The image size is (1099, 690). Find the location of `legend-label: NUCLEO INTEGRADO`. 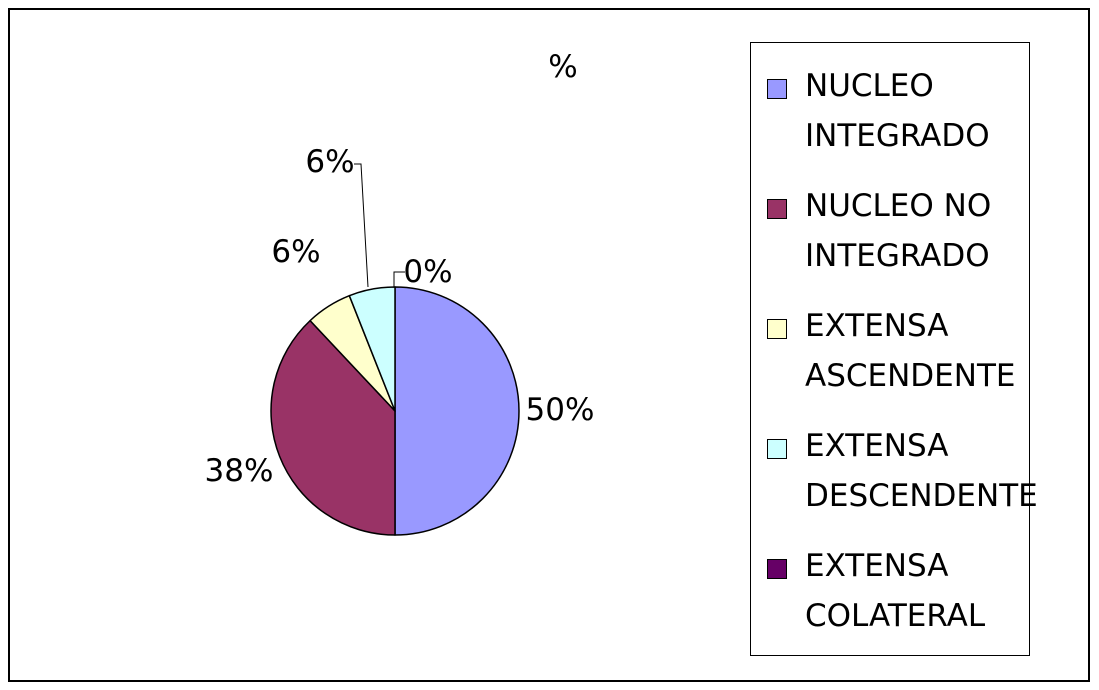

legend-label: NUCLEO INTEGRADO is located at coordinates (897, 111).